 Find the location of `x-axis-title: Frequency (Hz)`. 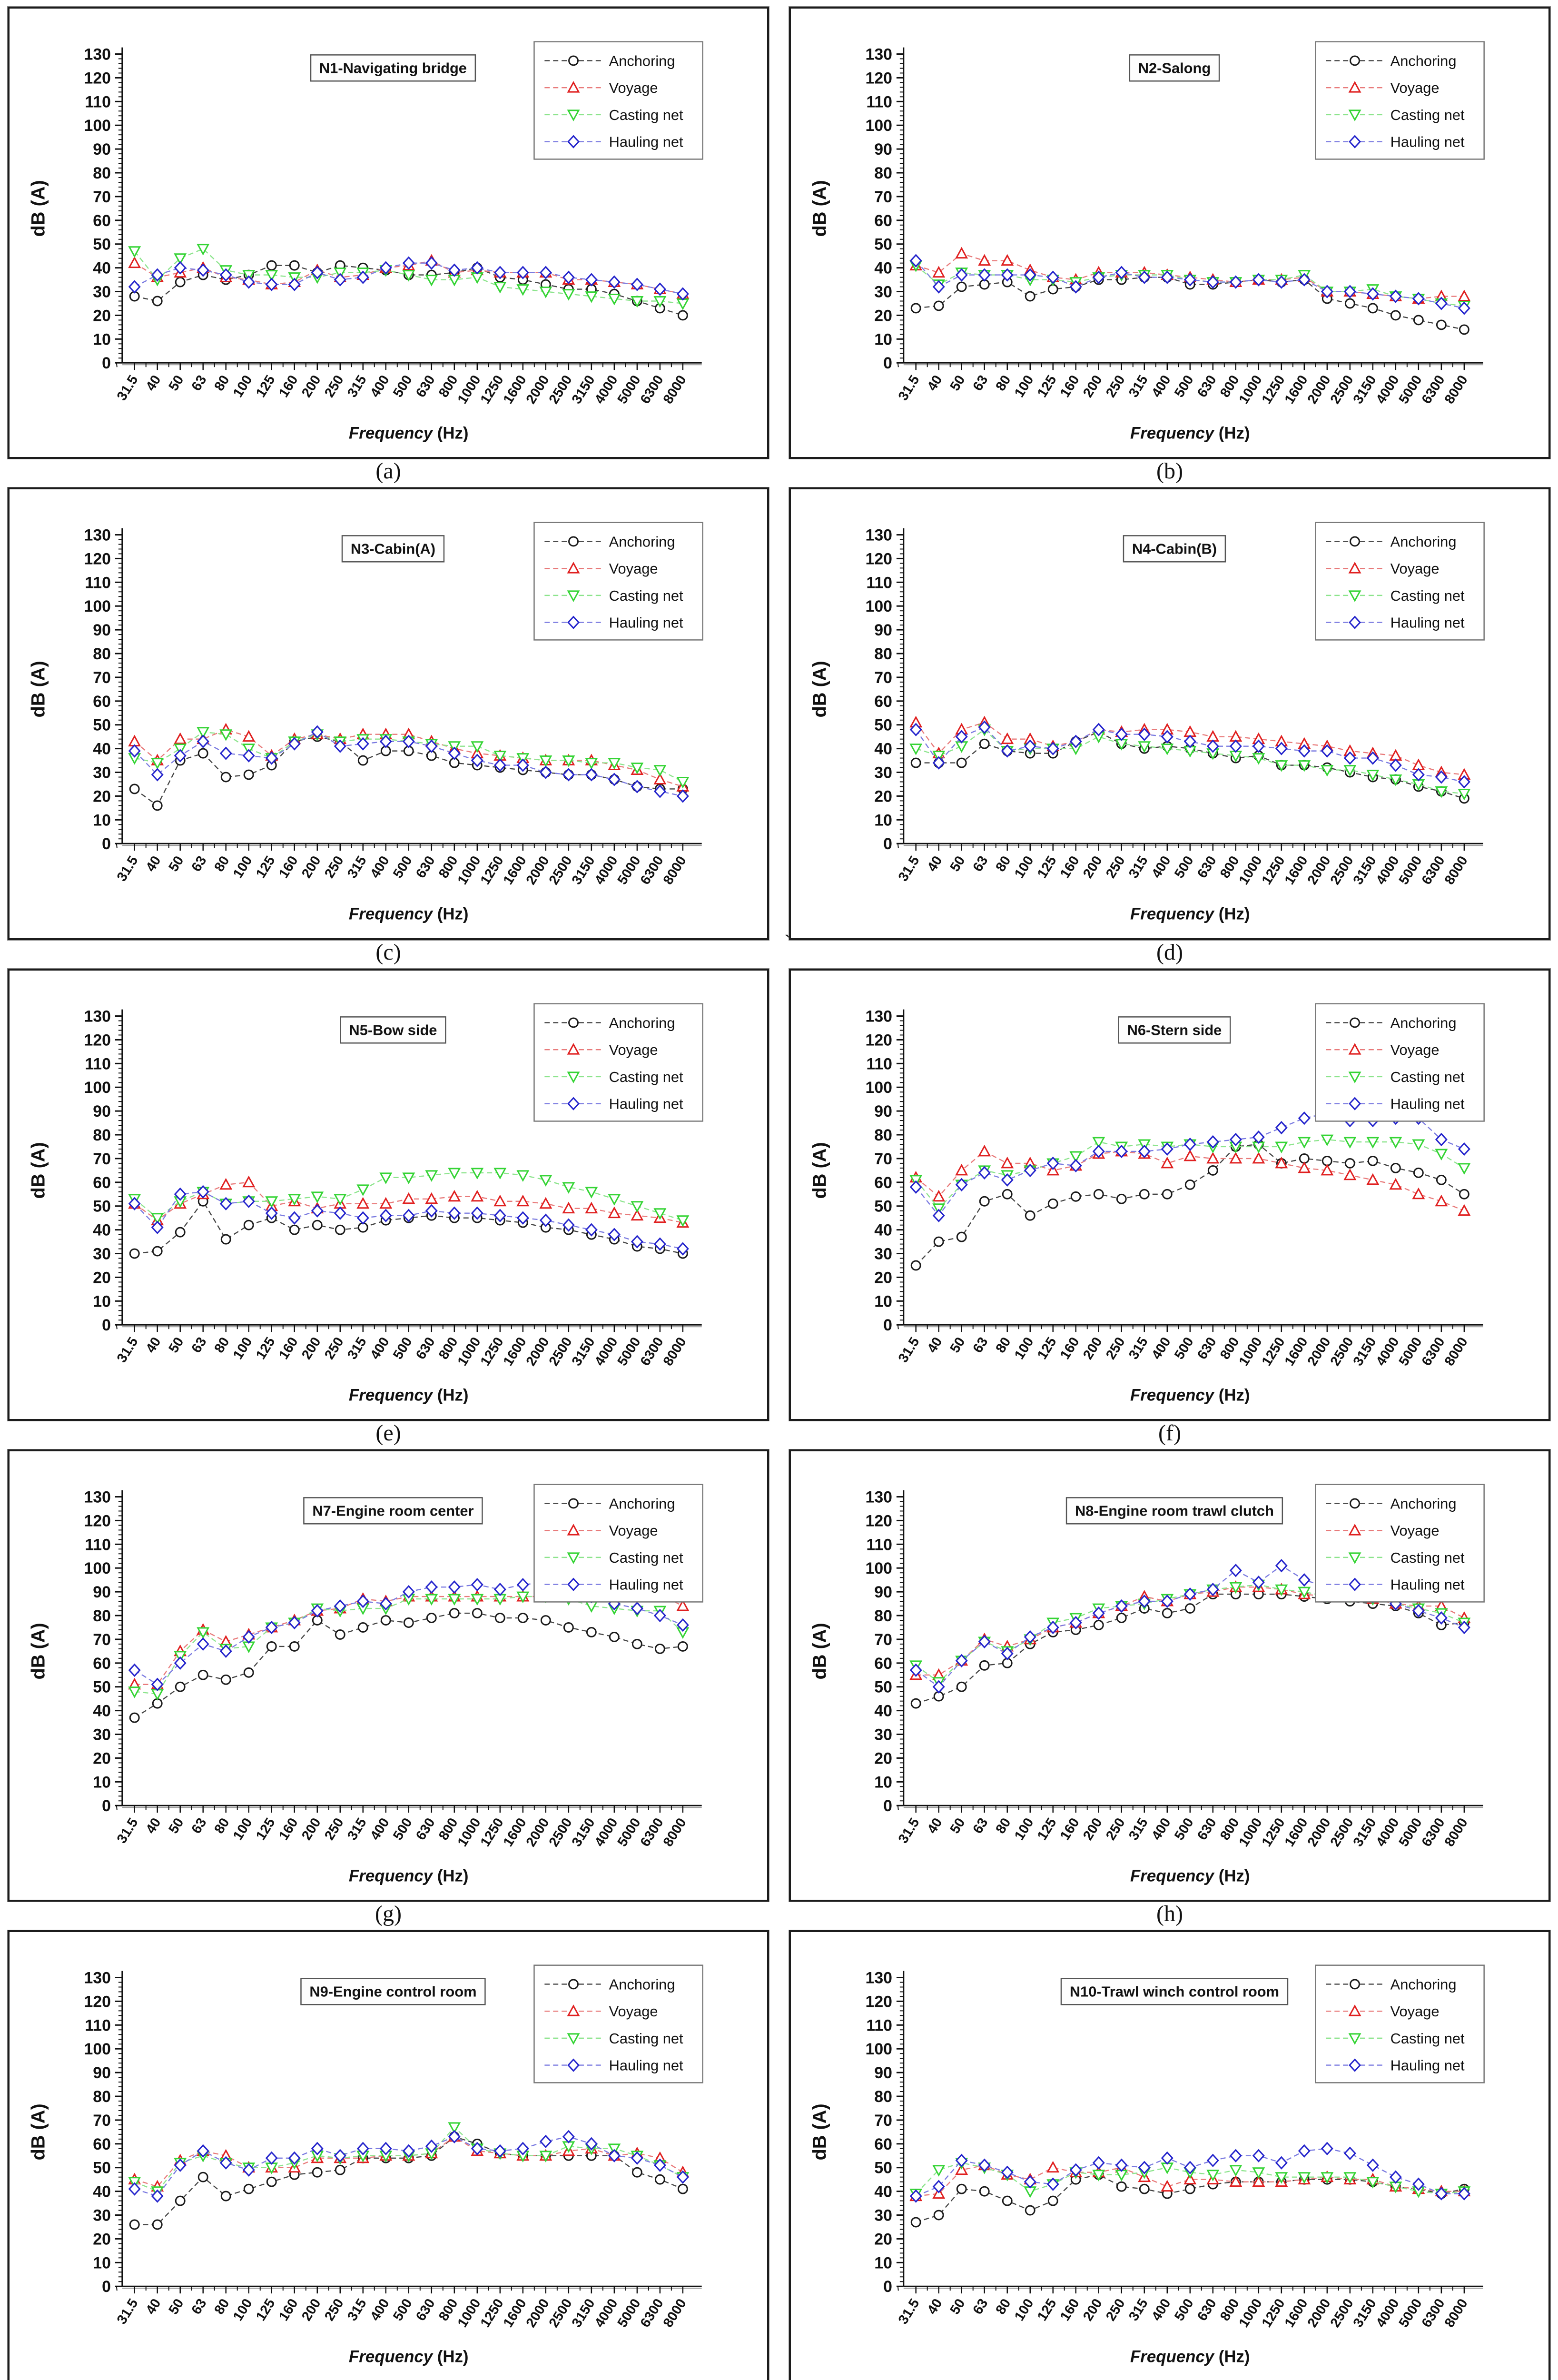

x-axis-title: Frequency (Hz) is located at coordinates (408, 1395).